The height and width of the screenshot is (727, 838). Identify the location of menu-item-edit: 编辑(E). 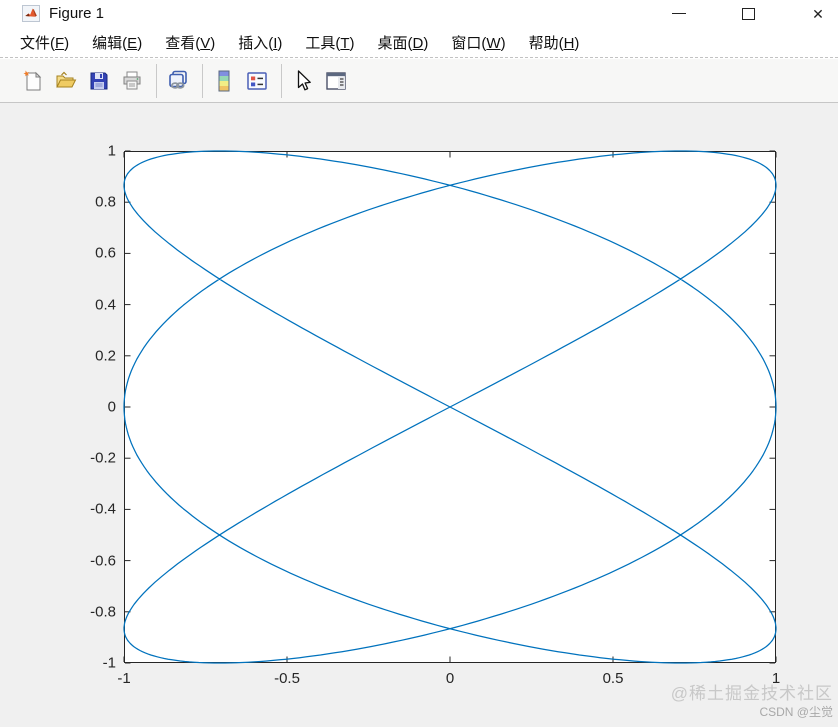
(117, 43).